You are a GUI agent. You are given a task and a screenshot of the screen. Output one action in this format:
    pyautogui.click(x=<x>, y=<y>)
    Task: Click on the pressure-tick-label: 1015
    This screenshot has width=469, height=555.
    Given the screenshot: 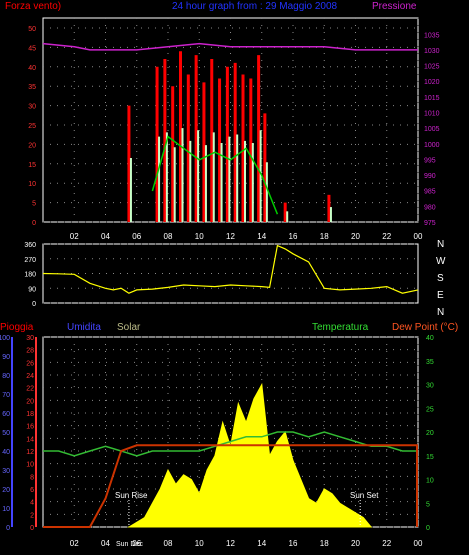 What is the action you would take?
    pyautogui.click(x=432, y=98)
    